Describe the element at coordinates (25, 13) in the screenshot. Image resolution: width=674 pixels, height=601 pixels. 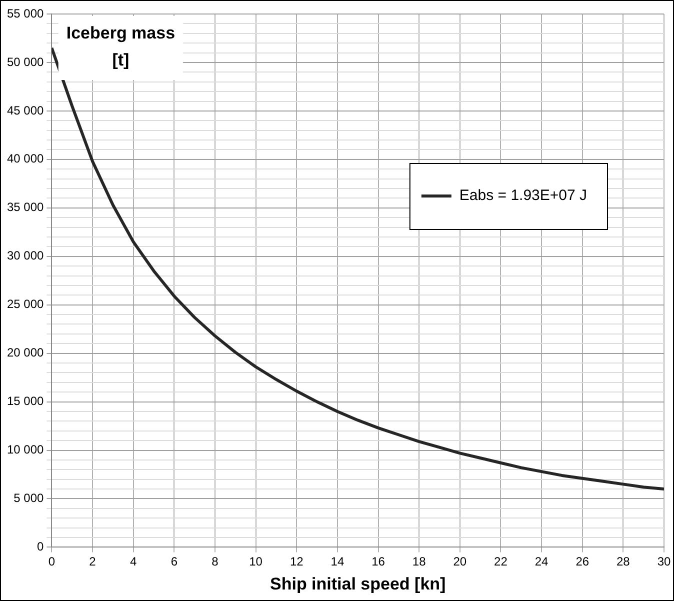
I see `y-tick-label: 55 000` at that location.